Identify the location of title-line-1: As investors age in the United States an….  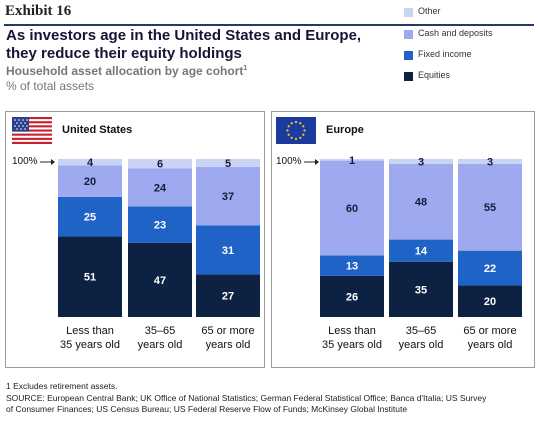
(184, 35).